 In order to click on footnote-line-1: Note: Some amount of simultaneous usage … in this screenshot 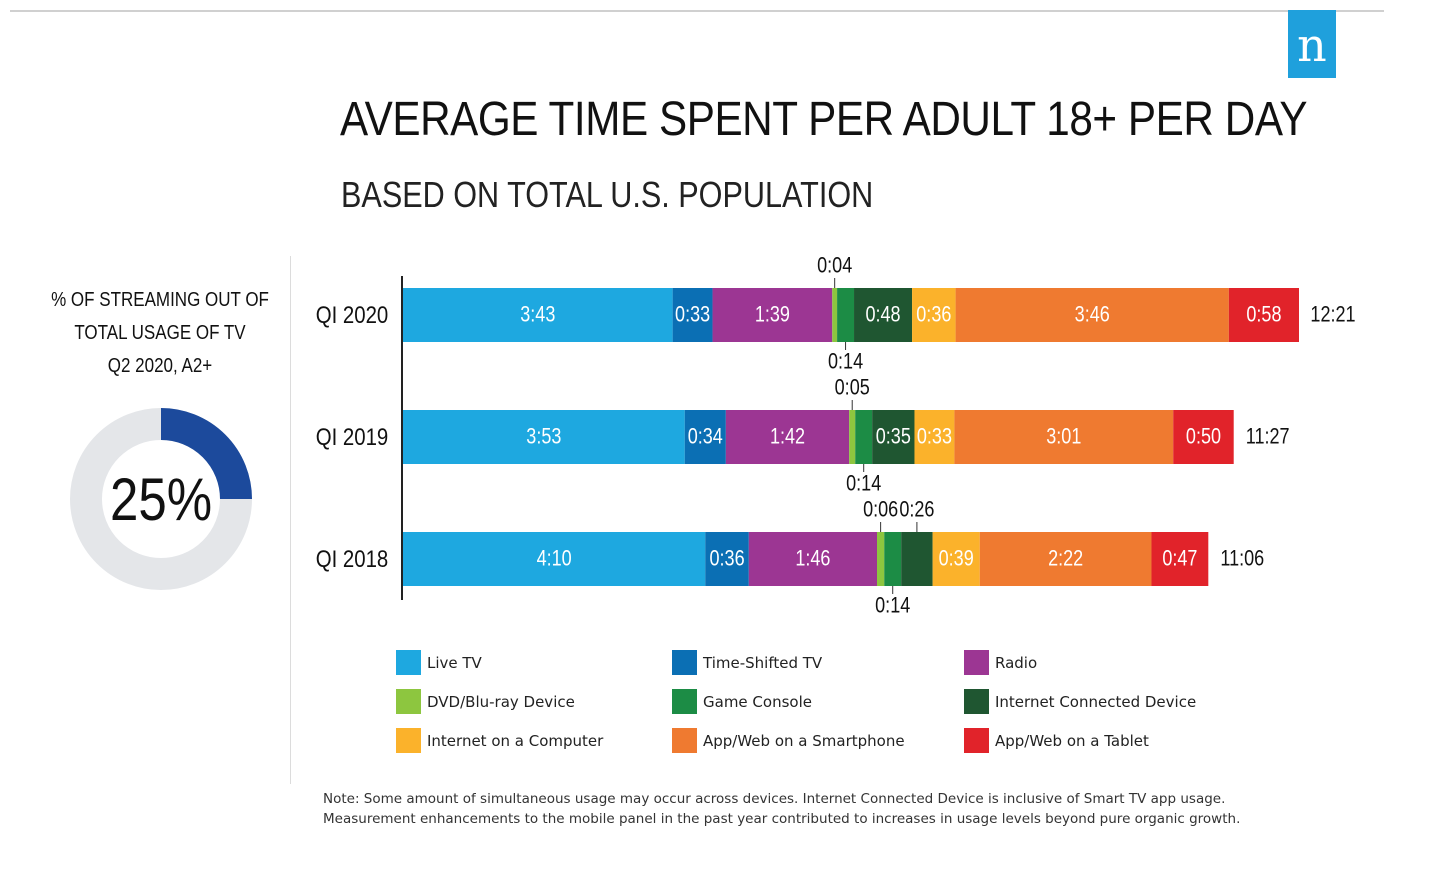, I will do `click(774, 799)`.